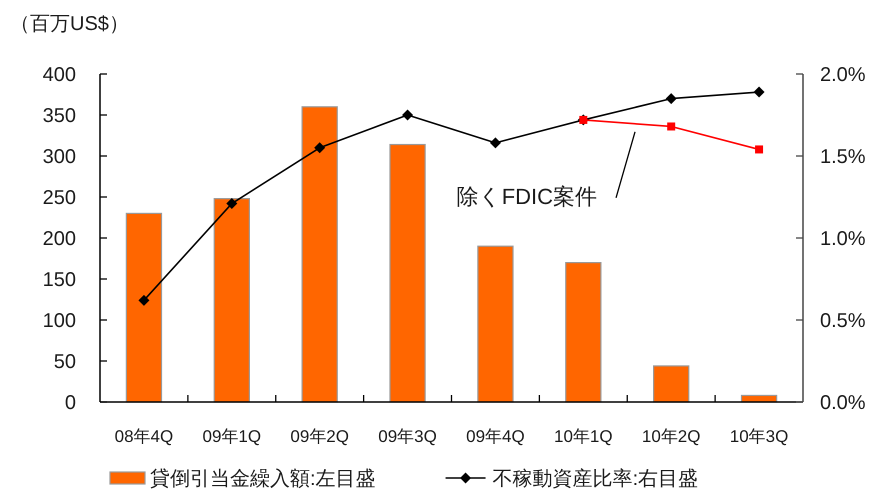  What do you see at coordinates (144, 436) in the screenshot?
I see `x-tick-label: 08年4Q` at bounding box center [144, 436].